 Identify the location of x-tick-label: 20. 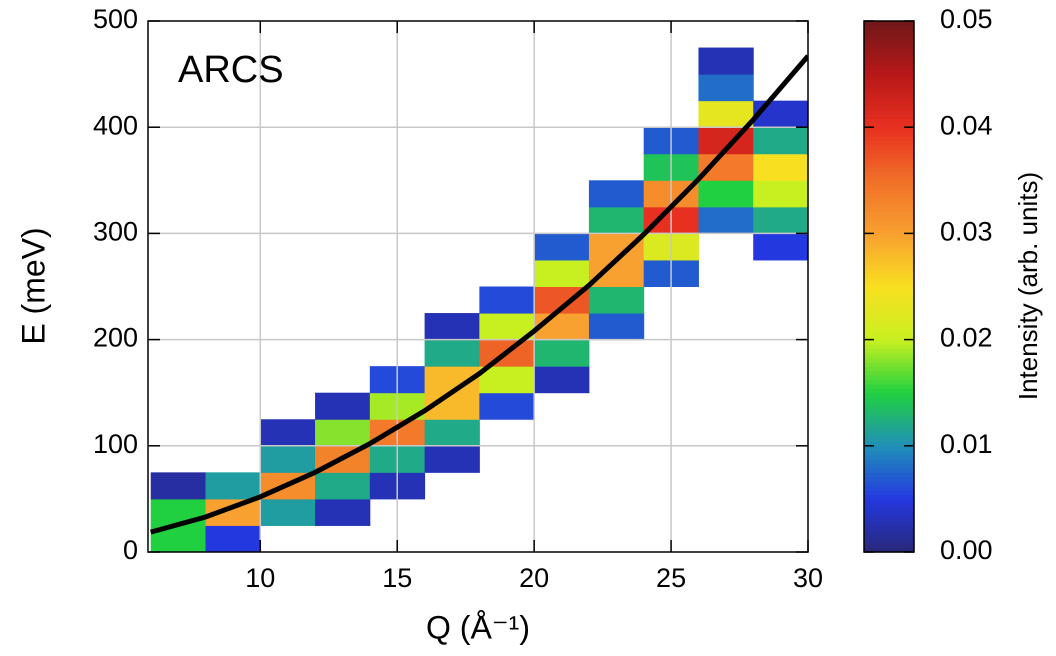
(534, 578).